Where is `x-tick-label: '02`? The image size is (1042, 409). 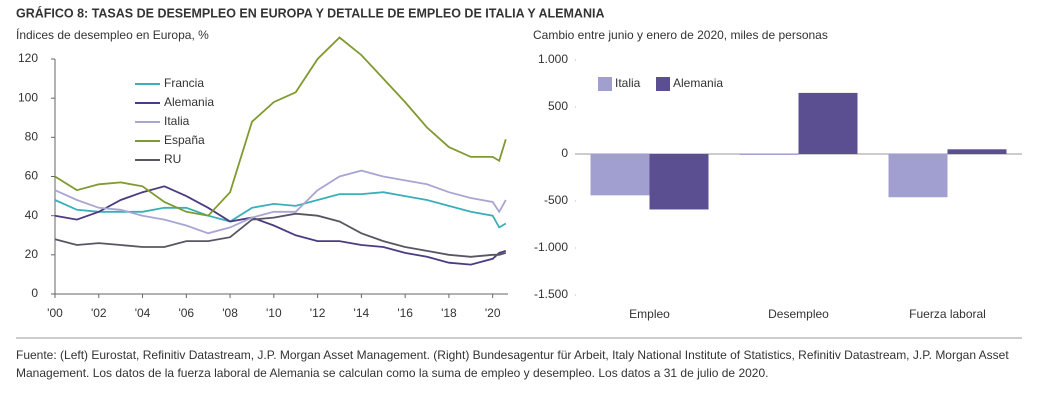 x-tick-label: '02 is located at coordinates (99, 313).